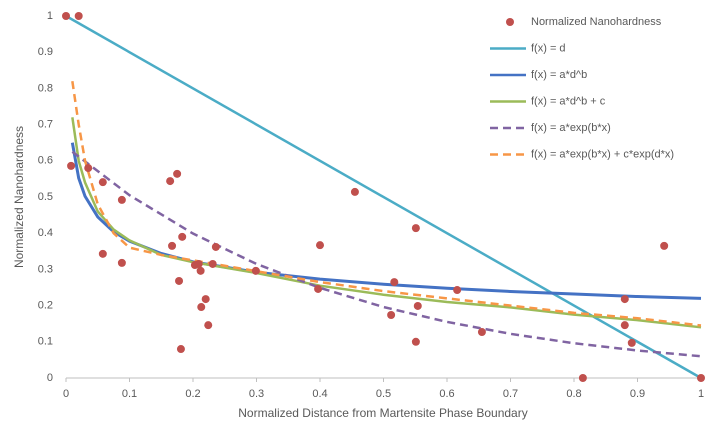 The height and width of the screenshot is (441, 720). What do you see at coordinates (573, 394) in the screenshot?
I see `x-tick-label: 0.8` at bounding box center [573, 394].